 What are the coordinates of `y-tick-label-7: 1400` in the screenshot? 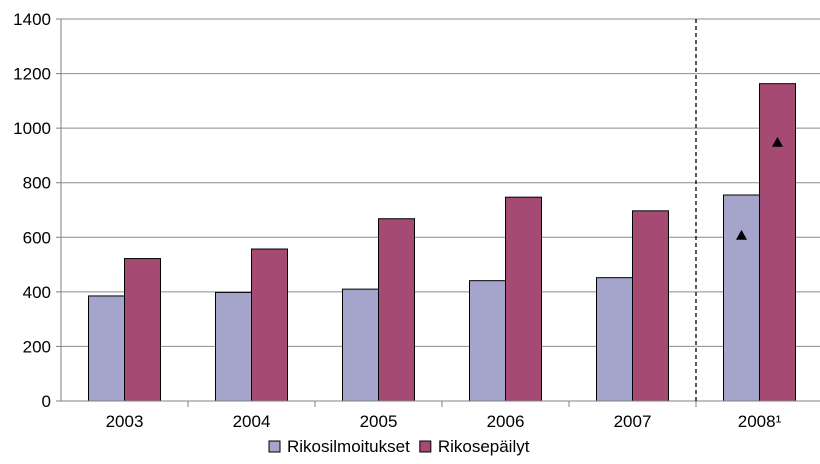 It's located at (32, 19).